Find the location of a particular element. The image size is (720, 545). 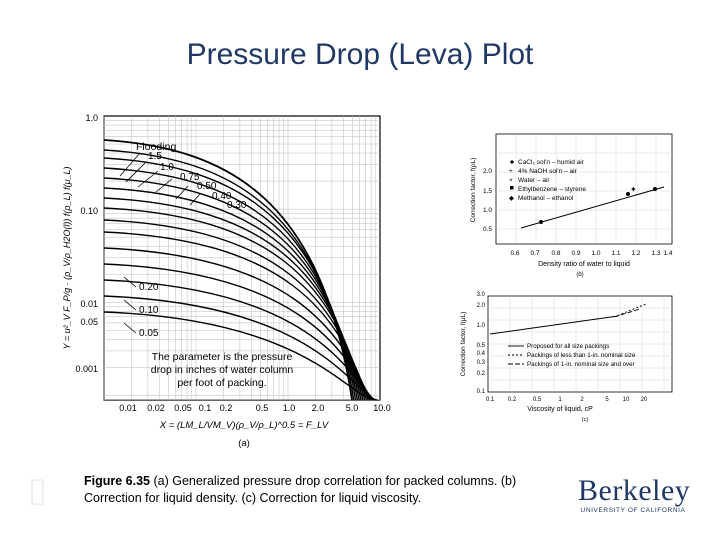

a-note-line-3: per foot of packing. is located at coordinates (221, 383).